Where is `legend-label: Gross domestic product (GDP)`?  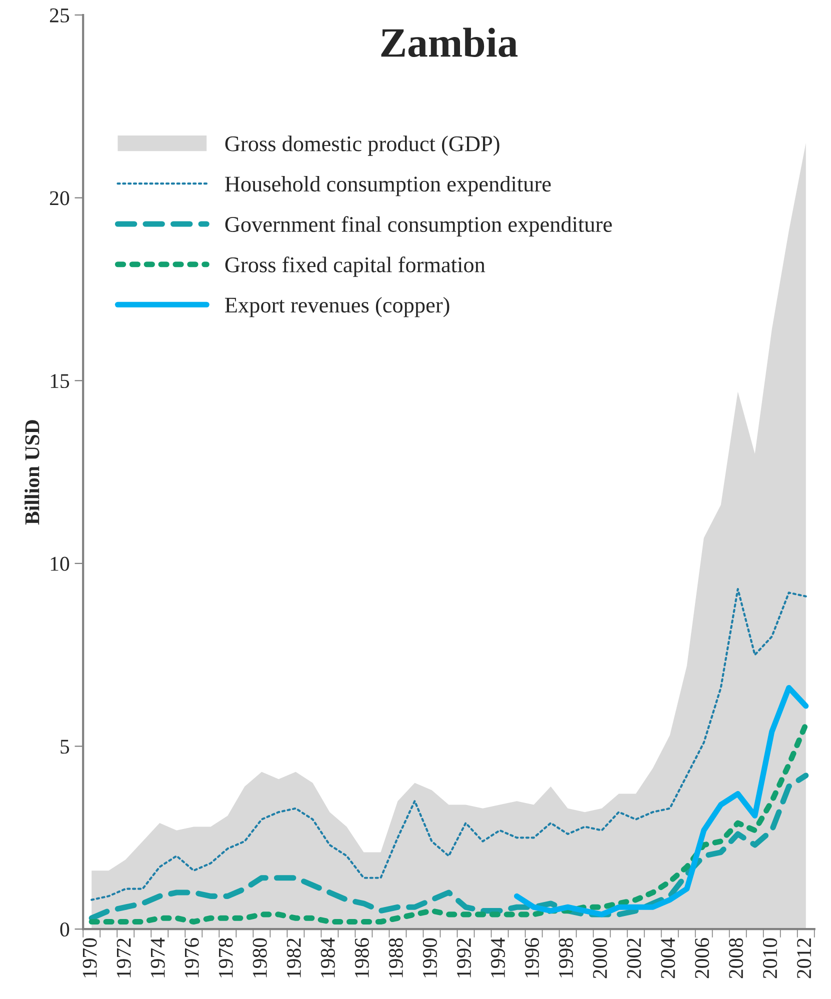 legend-label: Gross domestic product (GDP) is located at coordinates (362, 146).